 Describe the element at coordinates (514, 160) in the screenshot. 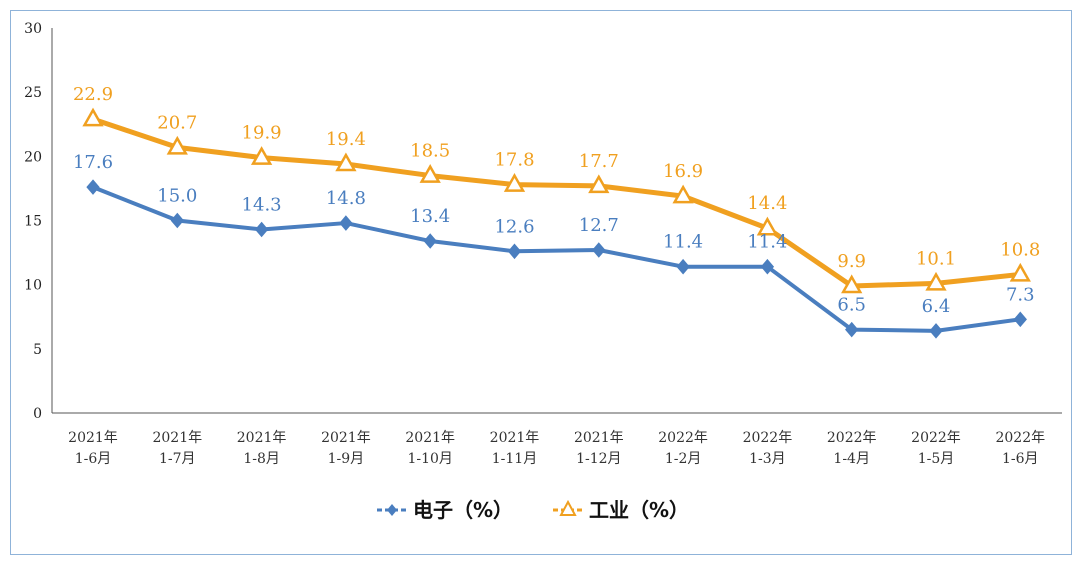

I see `data-label: 17.8` at that location.